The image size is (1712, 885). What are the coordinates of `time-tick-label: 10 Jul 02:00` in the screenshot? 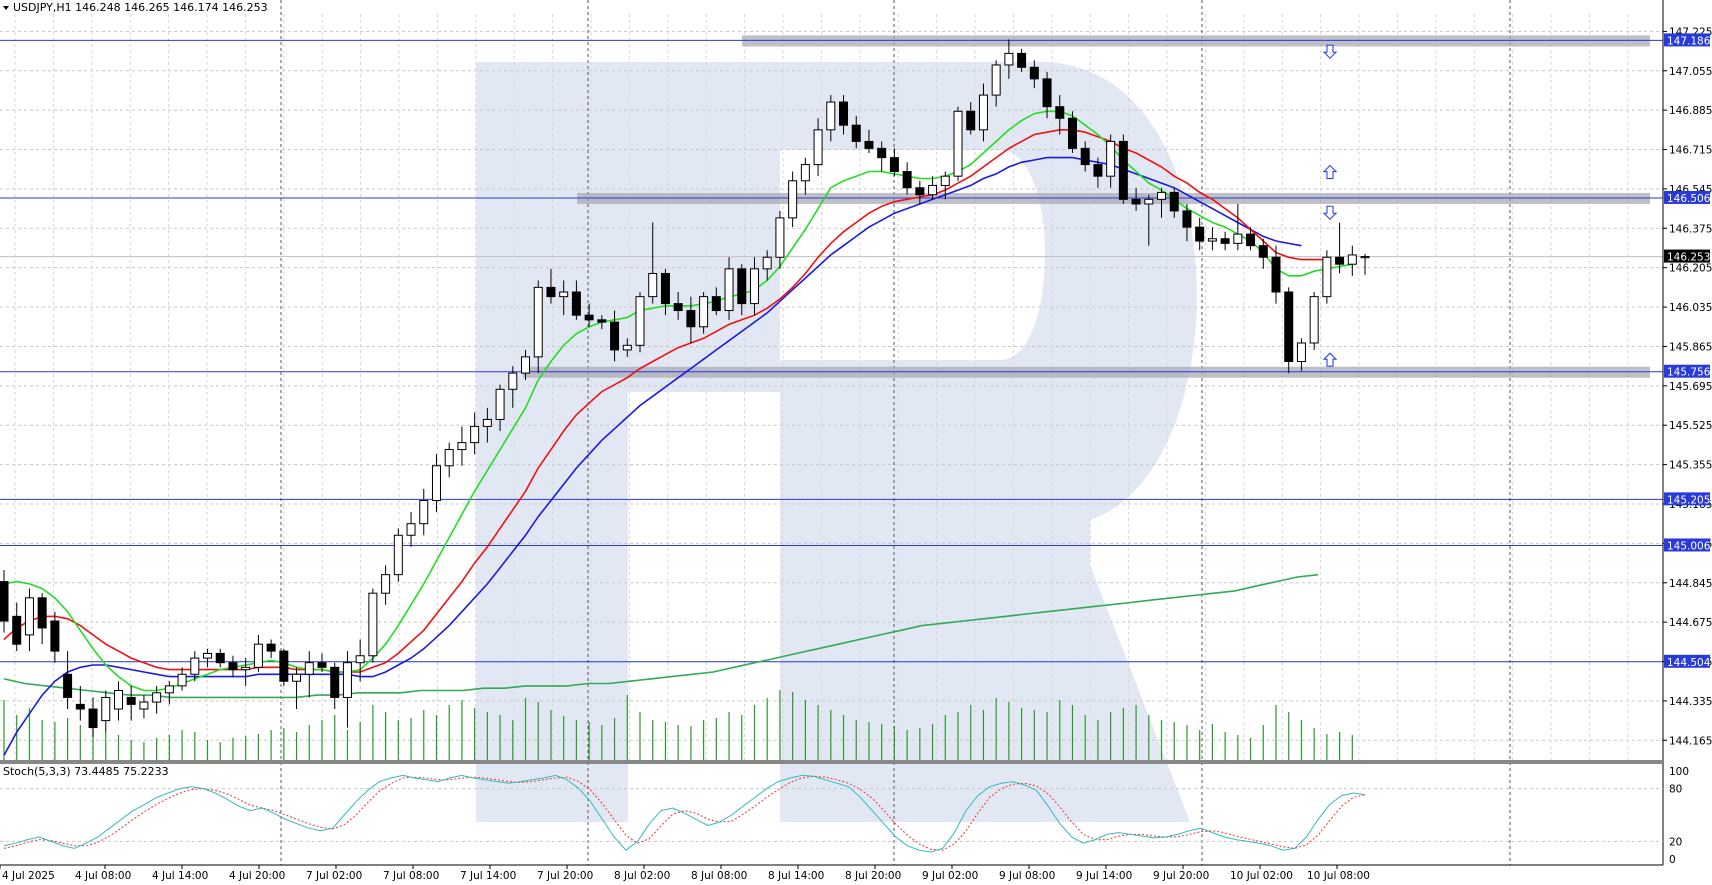 It's located at (1261, 876).